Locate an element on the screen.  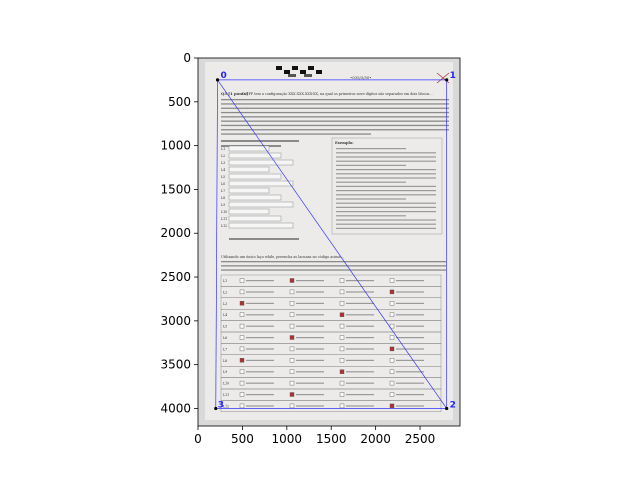
y-tick-label: 4000 is located at coordinates (175, 408).